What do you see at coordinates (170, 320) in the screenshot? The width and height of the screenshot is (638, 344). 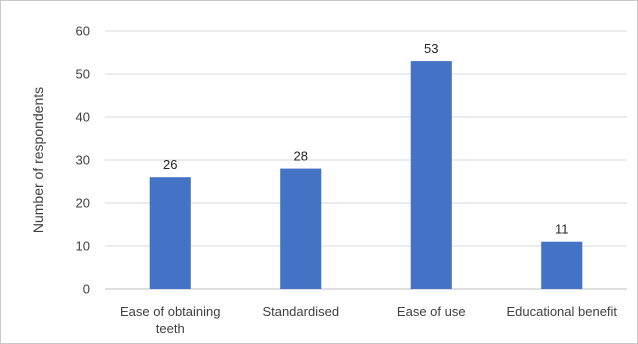 I see `category-label: Ease of obtaining teeth` at bounding box center [170, 320].